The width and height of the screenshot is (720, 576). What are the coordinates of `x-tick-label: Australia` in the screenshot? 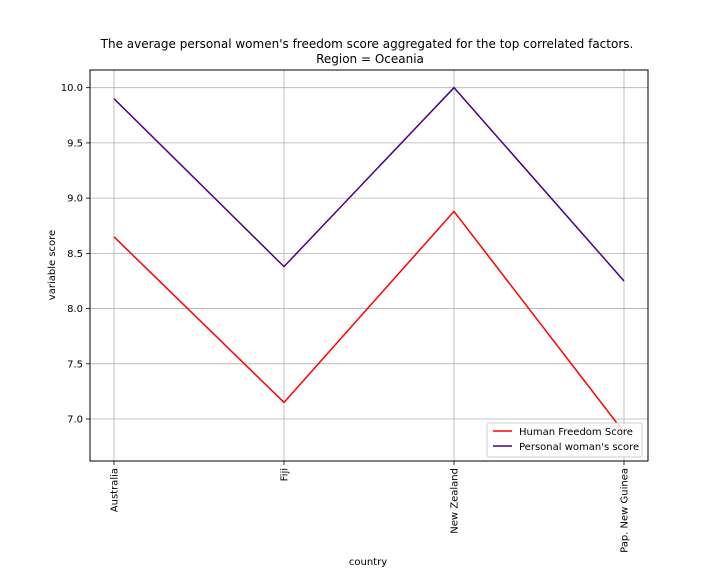 It's located at (115, 490).